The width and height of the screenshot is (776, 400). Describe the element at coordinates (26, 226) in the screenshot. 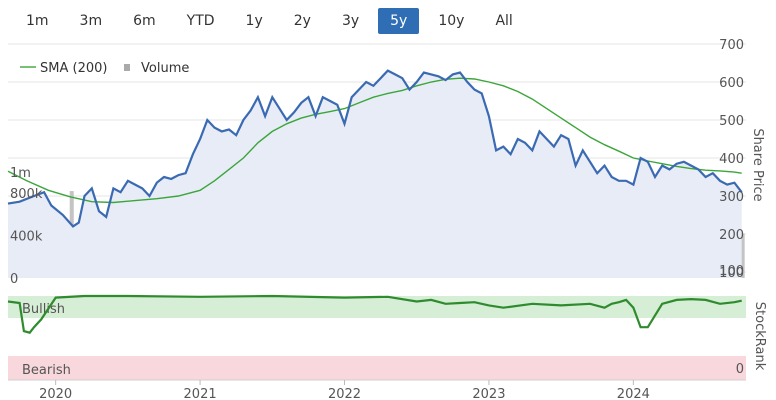

I see `volume-axis-ticks: 1m 800k 400k 0` at that location.